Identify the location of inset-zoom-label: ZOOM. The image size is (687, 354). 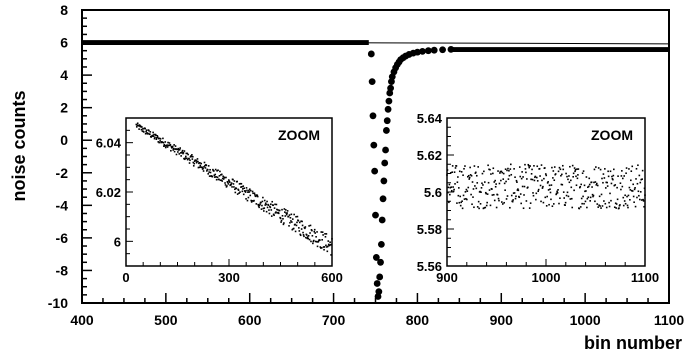
(612, 135).